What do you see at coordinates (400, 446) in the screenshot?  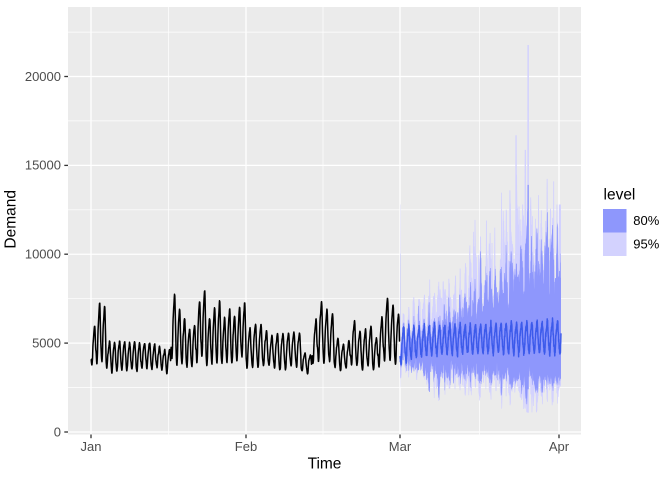 I see `svg-text: Mar` at bounding box center [400, 446].